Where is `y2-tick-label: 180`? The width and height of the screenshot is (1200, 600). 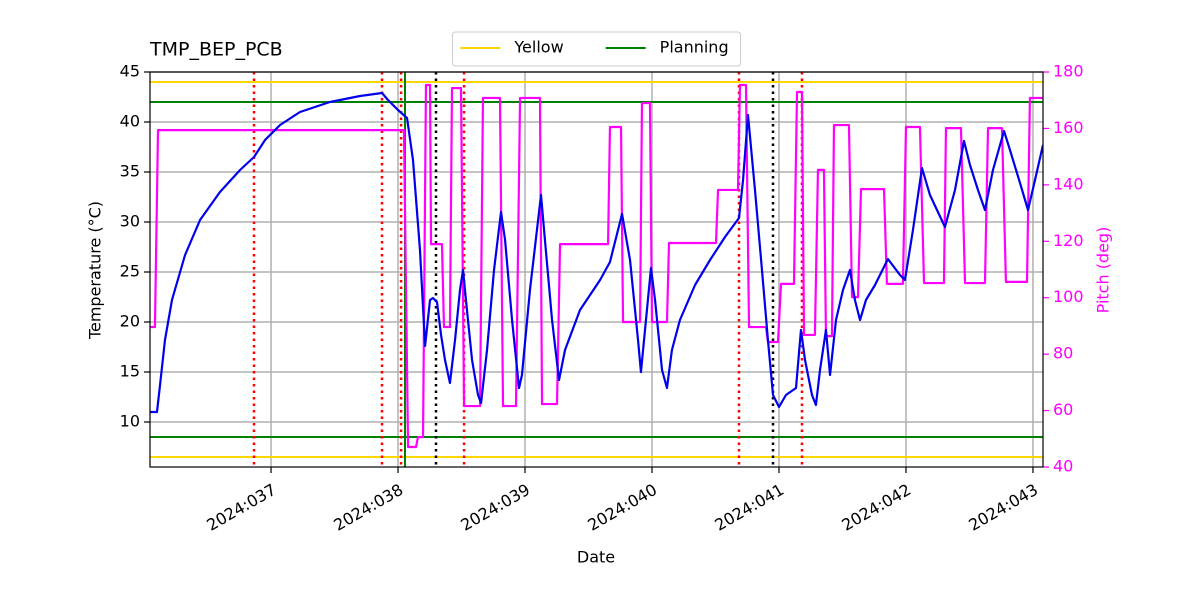 y2-tick-label: 180 is located at coordinates (1068, 71).